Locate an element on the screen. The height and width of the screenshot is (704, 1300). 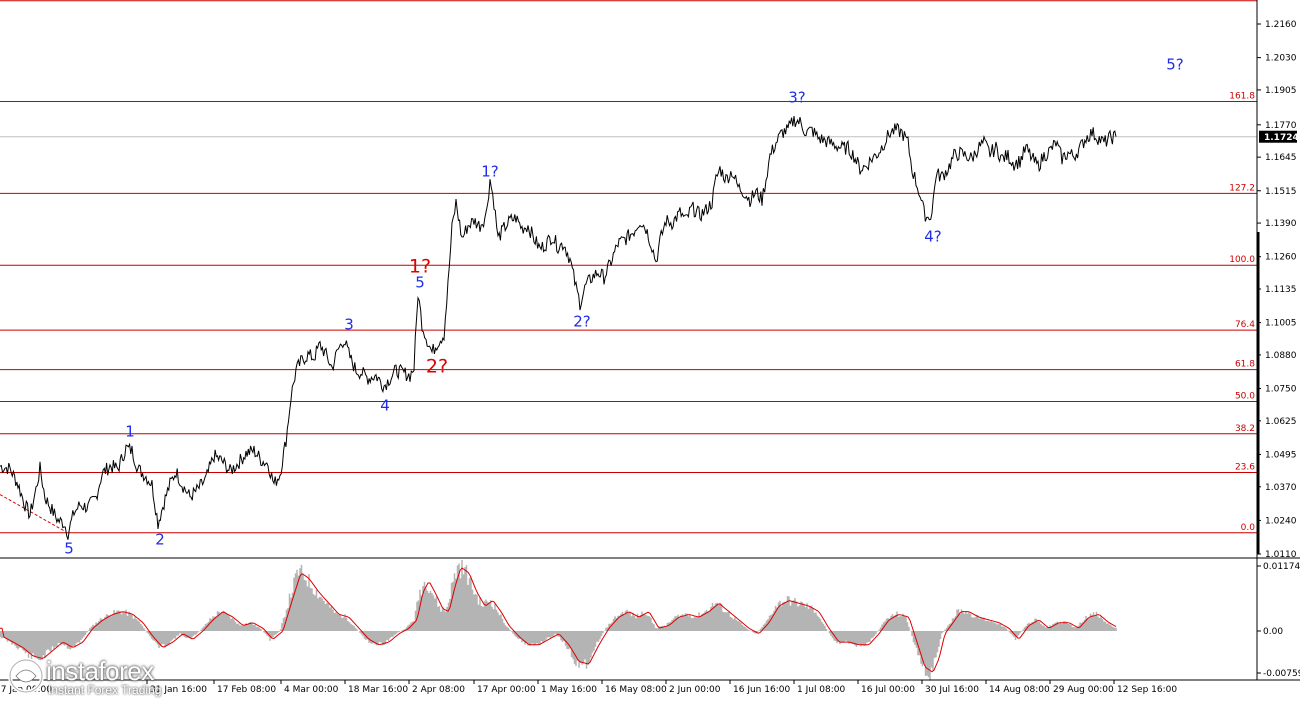
y-tick-label: 1.1645 is located at coordinates (1281, 158).